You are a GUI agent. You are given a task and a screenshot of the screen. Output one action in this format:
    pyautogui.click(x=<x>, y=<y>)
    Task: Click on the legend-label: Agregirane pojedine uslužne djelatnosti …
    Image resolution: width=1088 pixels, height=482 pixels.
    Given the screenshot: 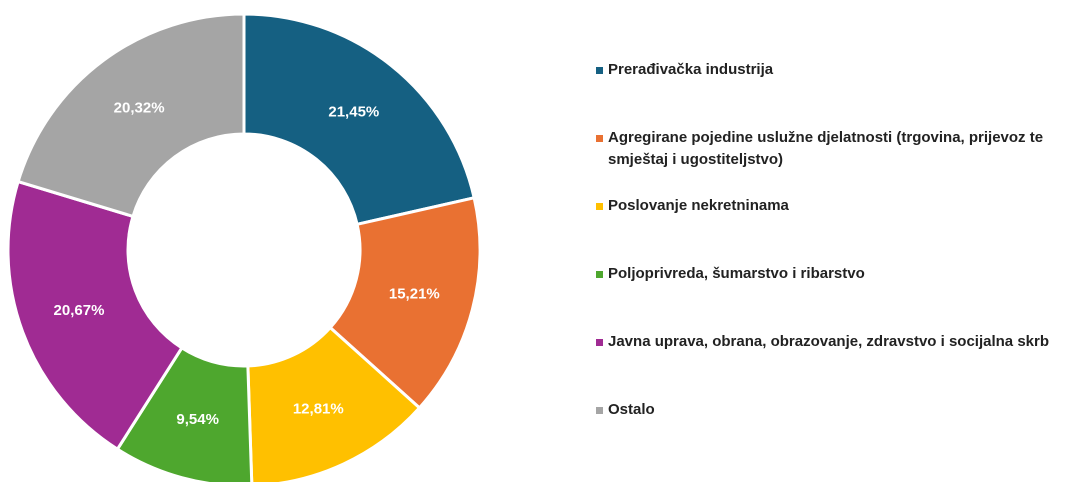 What is the action you would take?
    pyautogui.click(x=826, y=148)
    